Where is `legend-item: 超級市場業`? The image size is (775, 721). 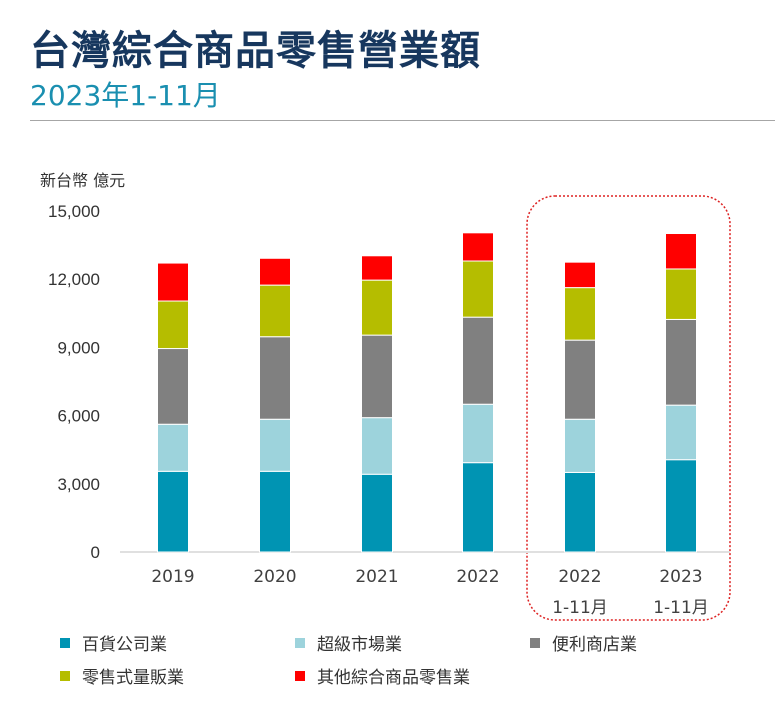
legend-item: 超級市場業 is located at coordinates (348, 642).